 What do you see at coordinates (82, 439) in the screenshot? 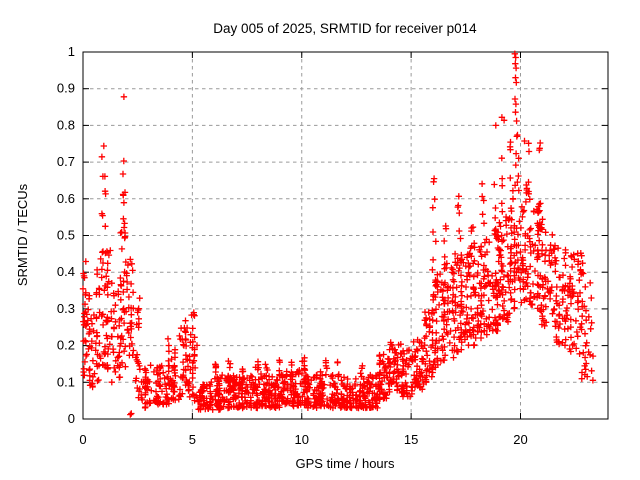
I see `x-tick-label: 0` at bounding box center [82, 439].